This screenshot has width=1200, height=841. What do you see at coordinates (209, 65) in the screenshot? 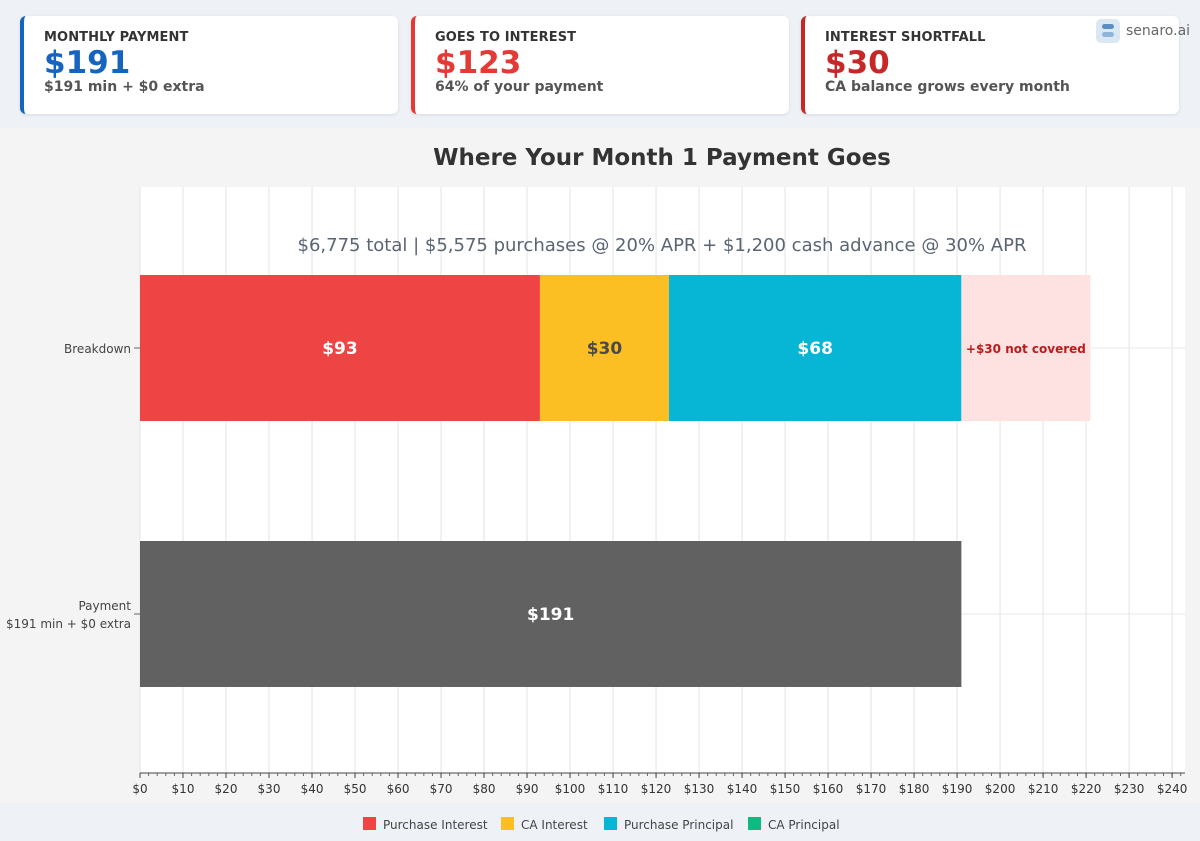
I see `monthly-payment-card: MONTHLY PAYMENT $191 $191 min + $0 extra` at bounding box center [209, 65].